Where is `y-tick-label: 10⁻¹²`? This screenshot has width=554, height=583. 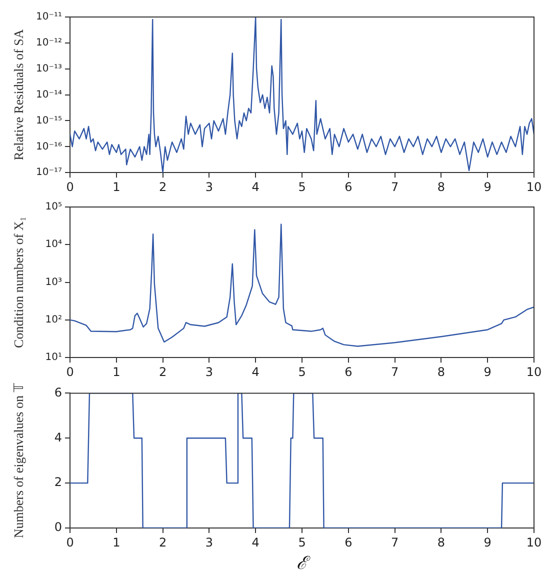
y-tick-label: 10⁻¹² is located at coordinates (49, 43).